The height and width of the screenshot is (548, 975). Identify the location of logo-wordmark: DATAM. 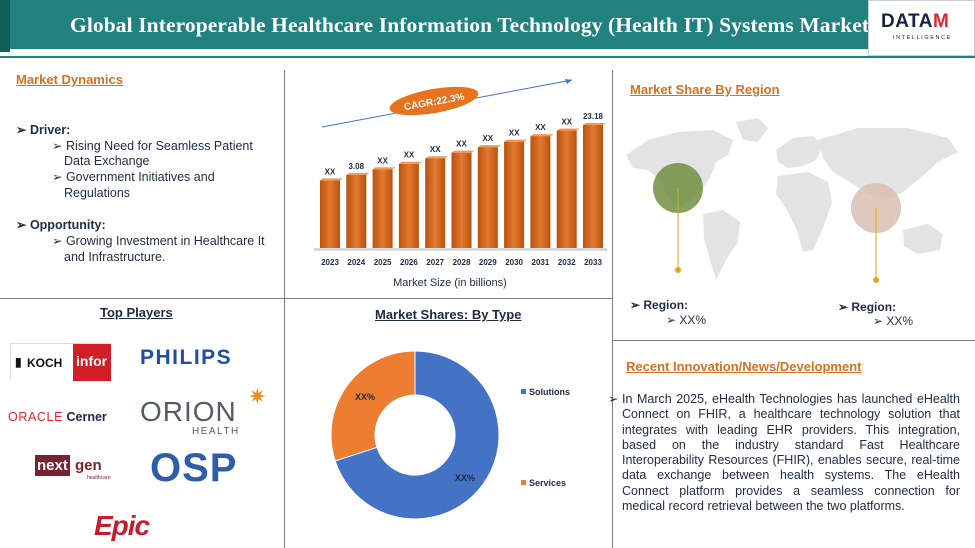
(915, 21).